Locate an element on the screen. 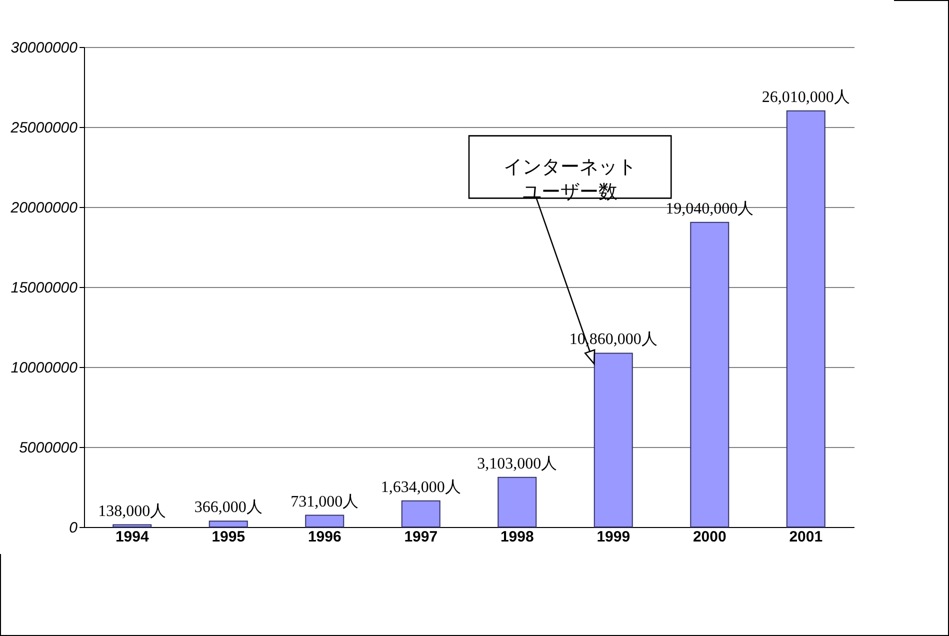 The height and width of the screenshot is (636, 949). y-tick-label: 20000000 is located at coordinates (44, 208).